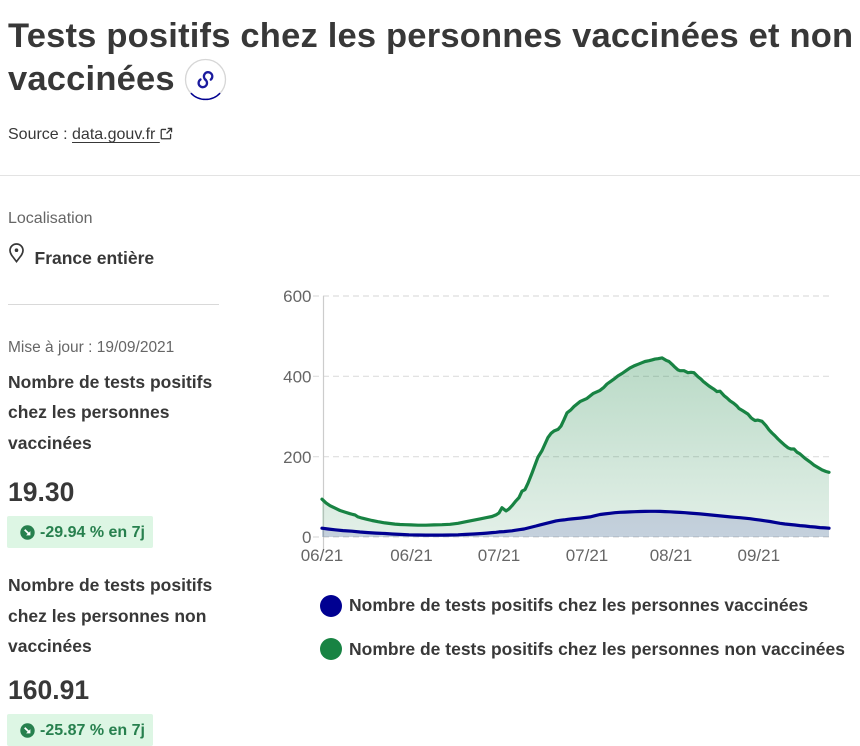 The width and height of the screenshot is (860, 746). Describe the element at coordinates (297, 377) in the screenshot. I see `svg-text: 400` at that location.